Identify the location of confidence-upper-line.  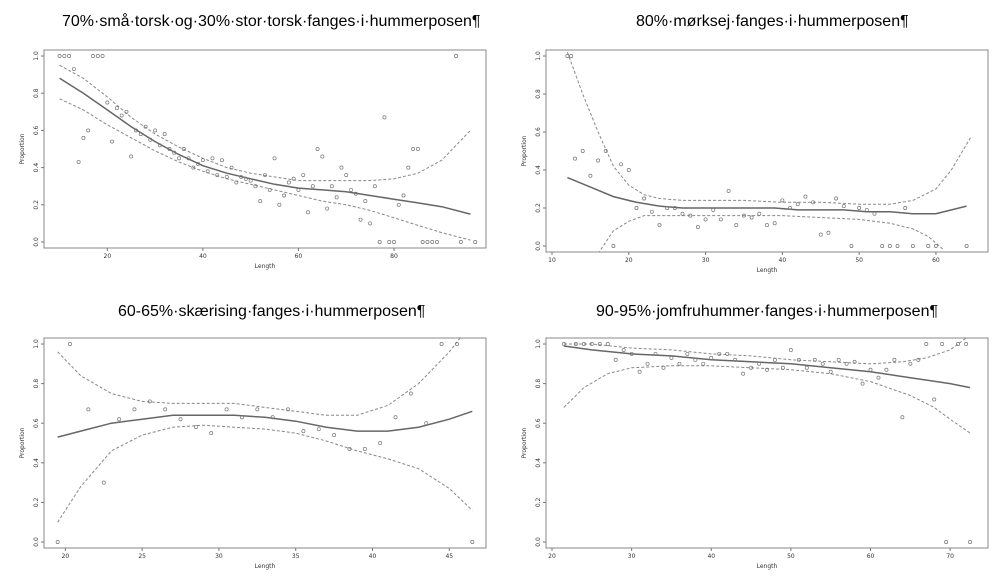
(768, 128).